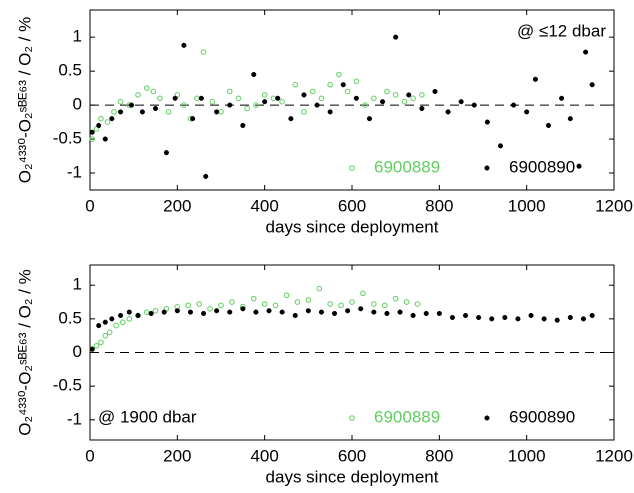 This screenshot has height=493, width=634. Describe the element at coordinates (264, 455) in the screenshot. I see `x-tick-label: 400` at that location.